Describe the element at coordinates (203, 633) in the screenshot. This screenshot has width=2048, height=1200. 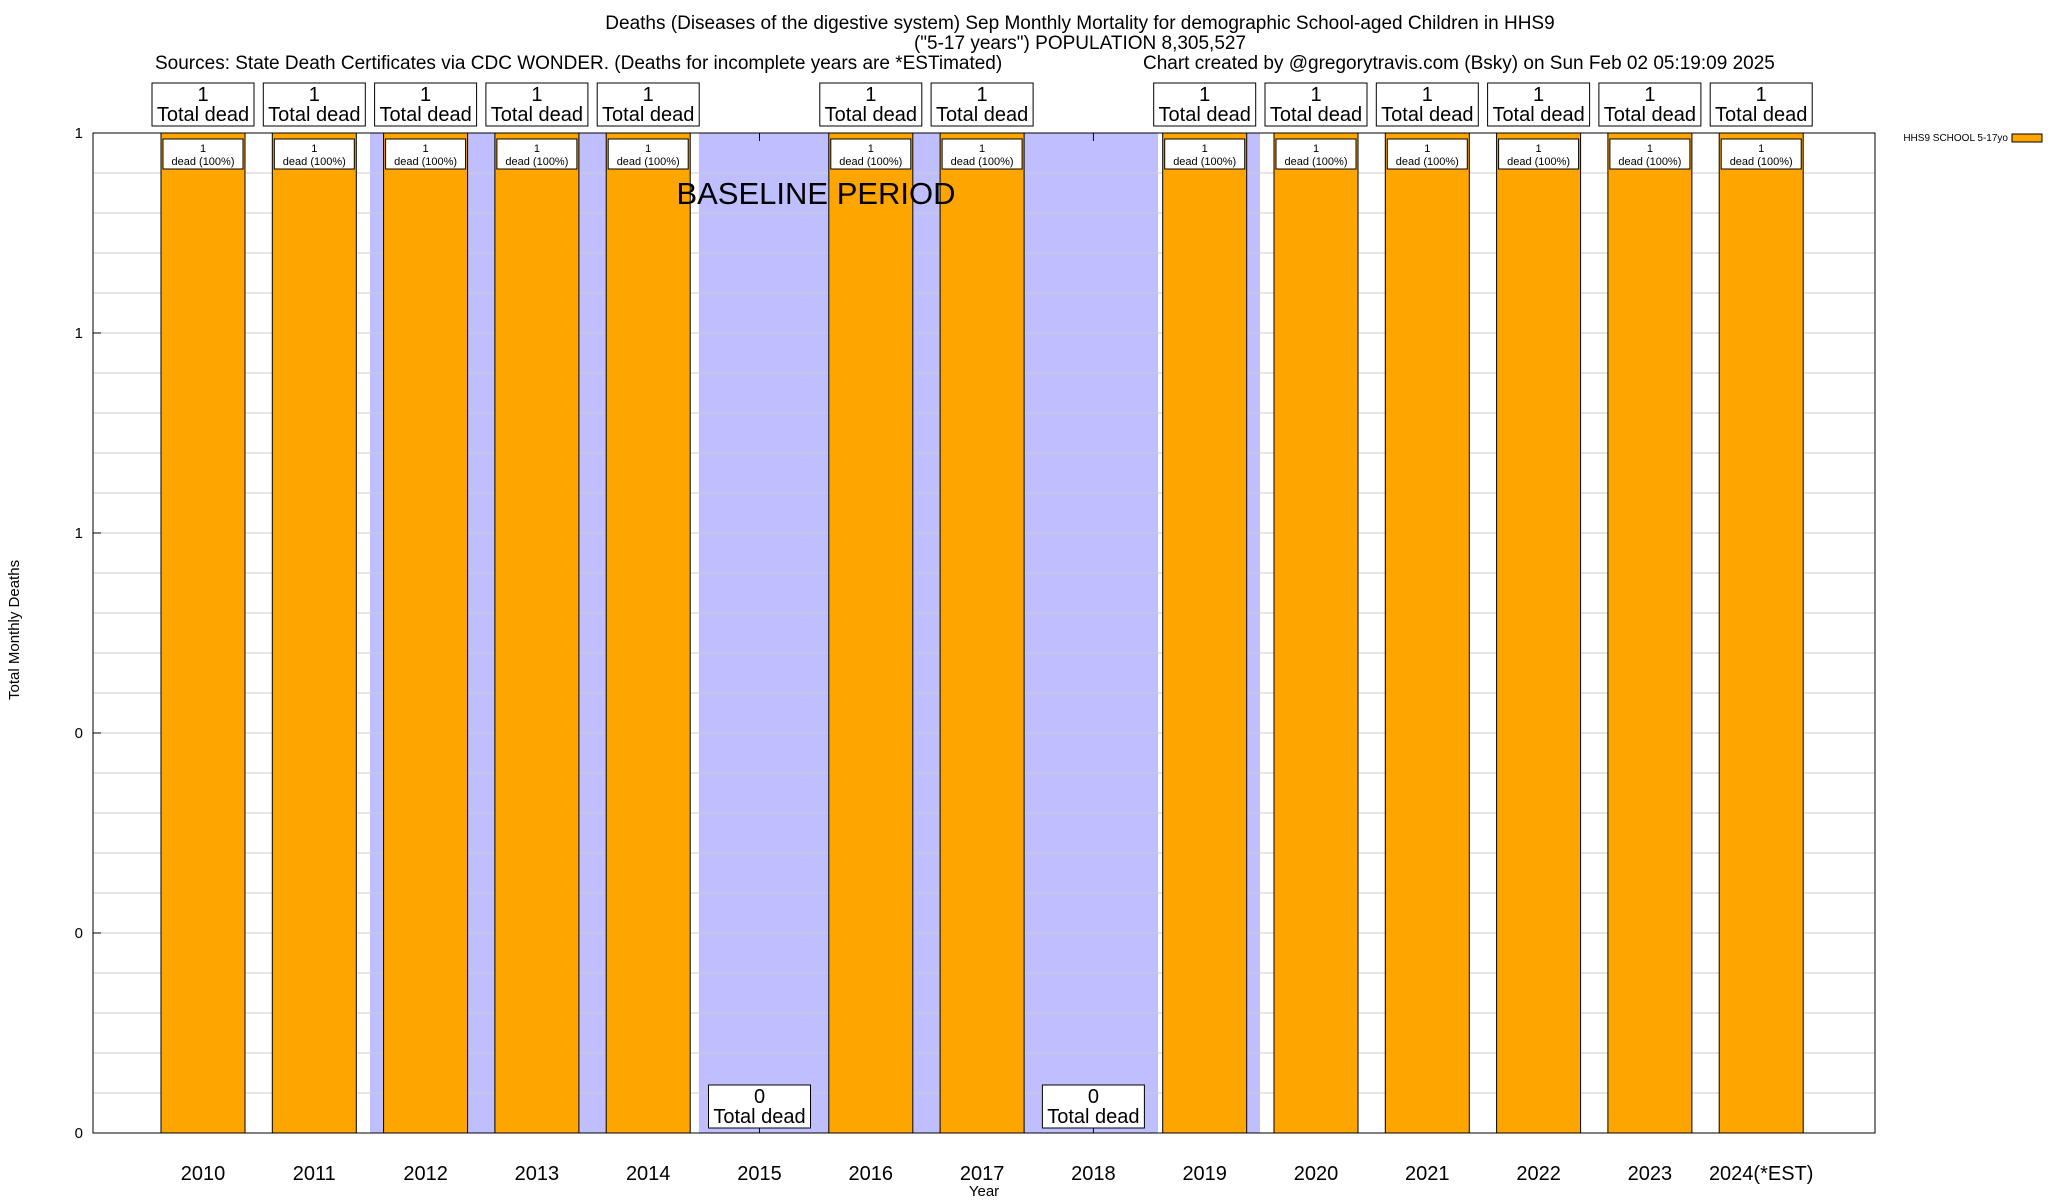
I see `bar-2010` at that location.